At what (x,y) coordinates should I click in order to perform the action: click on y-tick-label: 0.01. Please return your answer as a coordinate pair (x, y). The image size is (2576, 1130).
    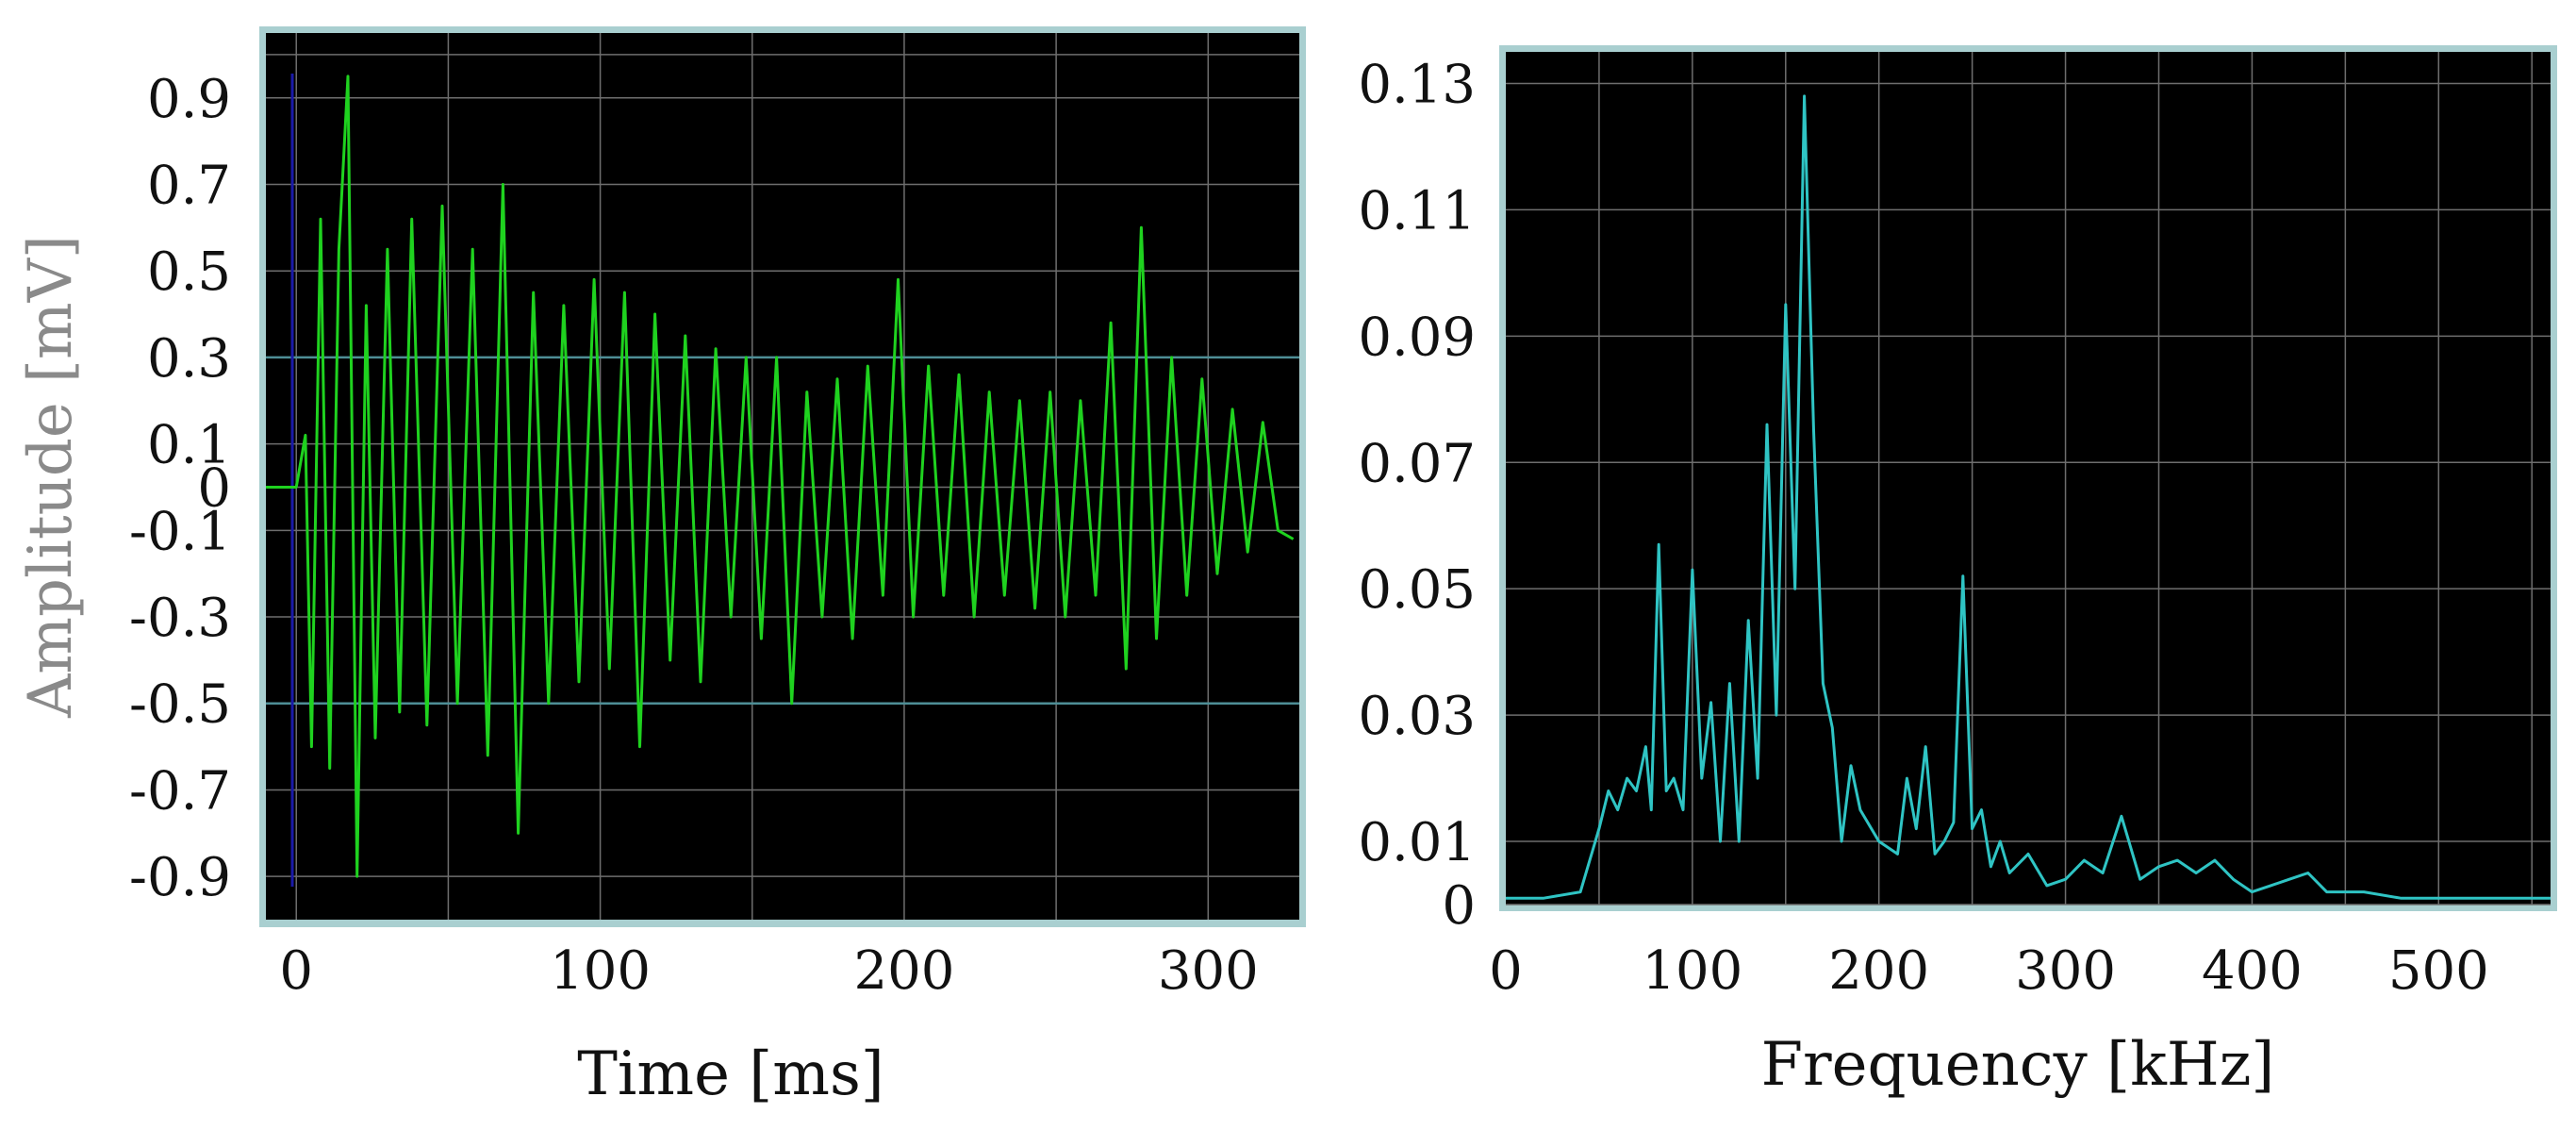
    Looking at the image, I should click on (1417, 842).